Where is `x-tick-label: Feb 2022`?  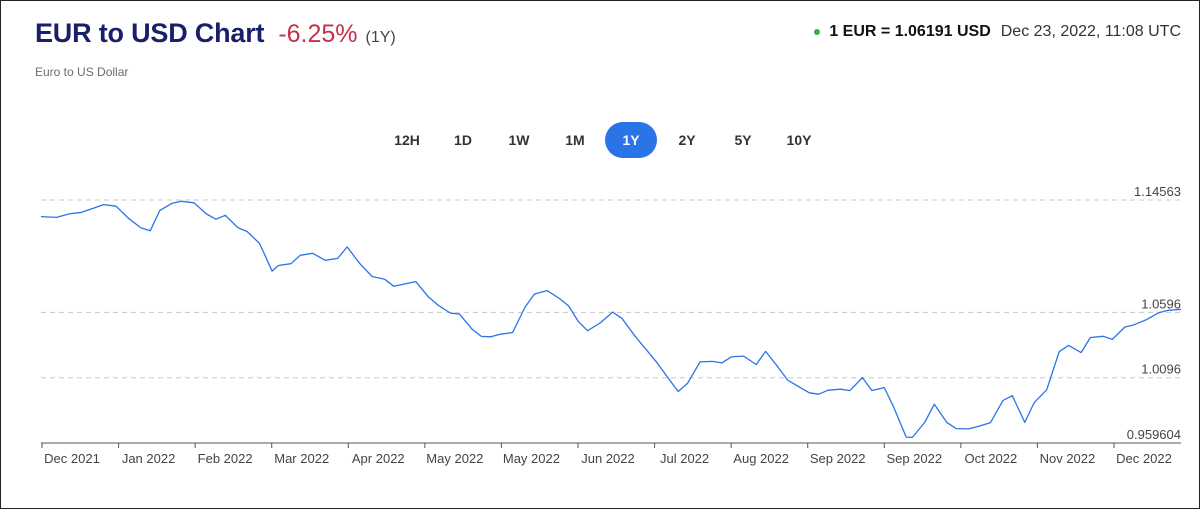
x-tick-label: Feb 2022 is located at coordinates (225, 458).